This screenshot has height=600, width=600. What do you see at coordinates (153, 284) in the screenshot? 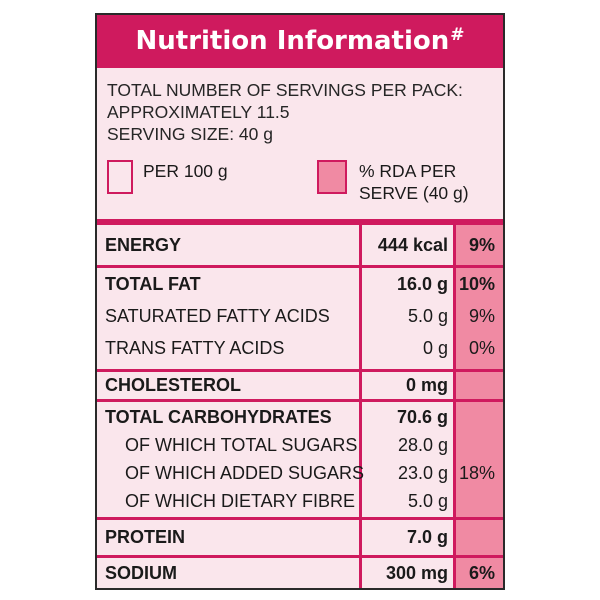
I see `nutrient-label: TOTAL FAT` at bounding box center [153, 284].